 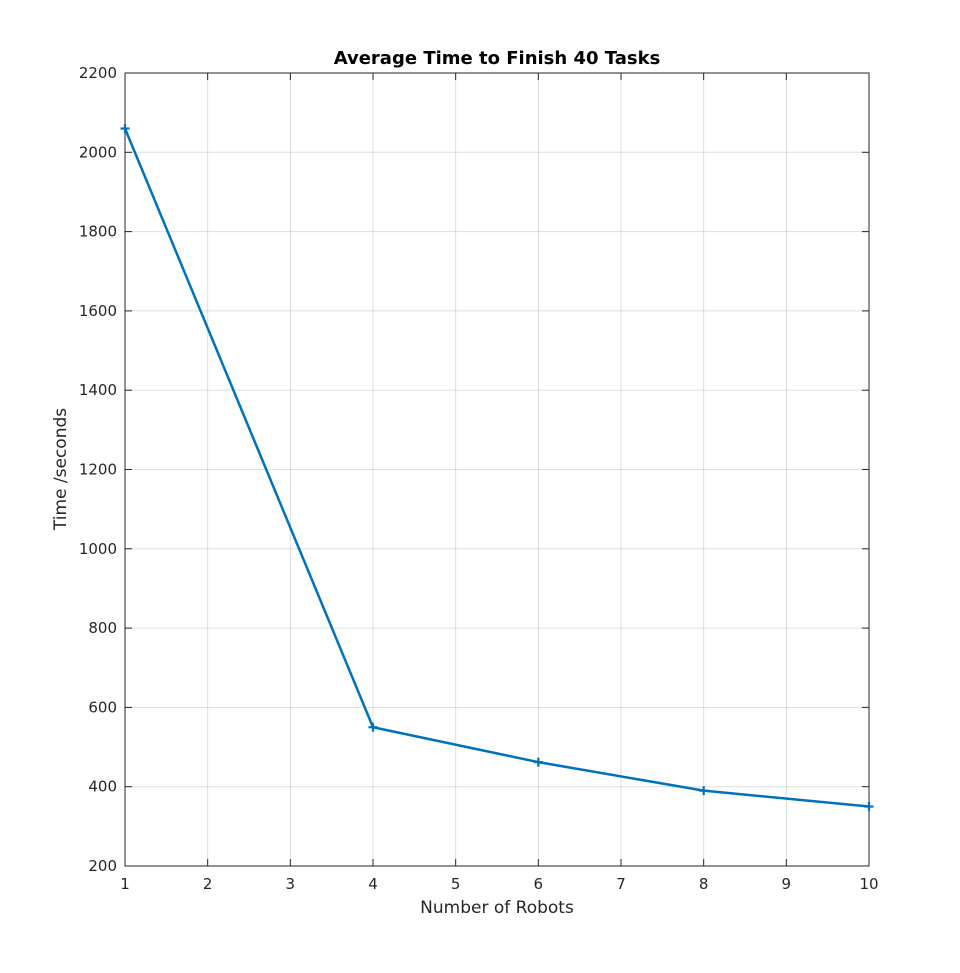 What do you see at coordinates (98, 232) in the screenshot?
I see `y-tick-label: 1800` at bounding box center [98, 232].